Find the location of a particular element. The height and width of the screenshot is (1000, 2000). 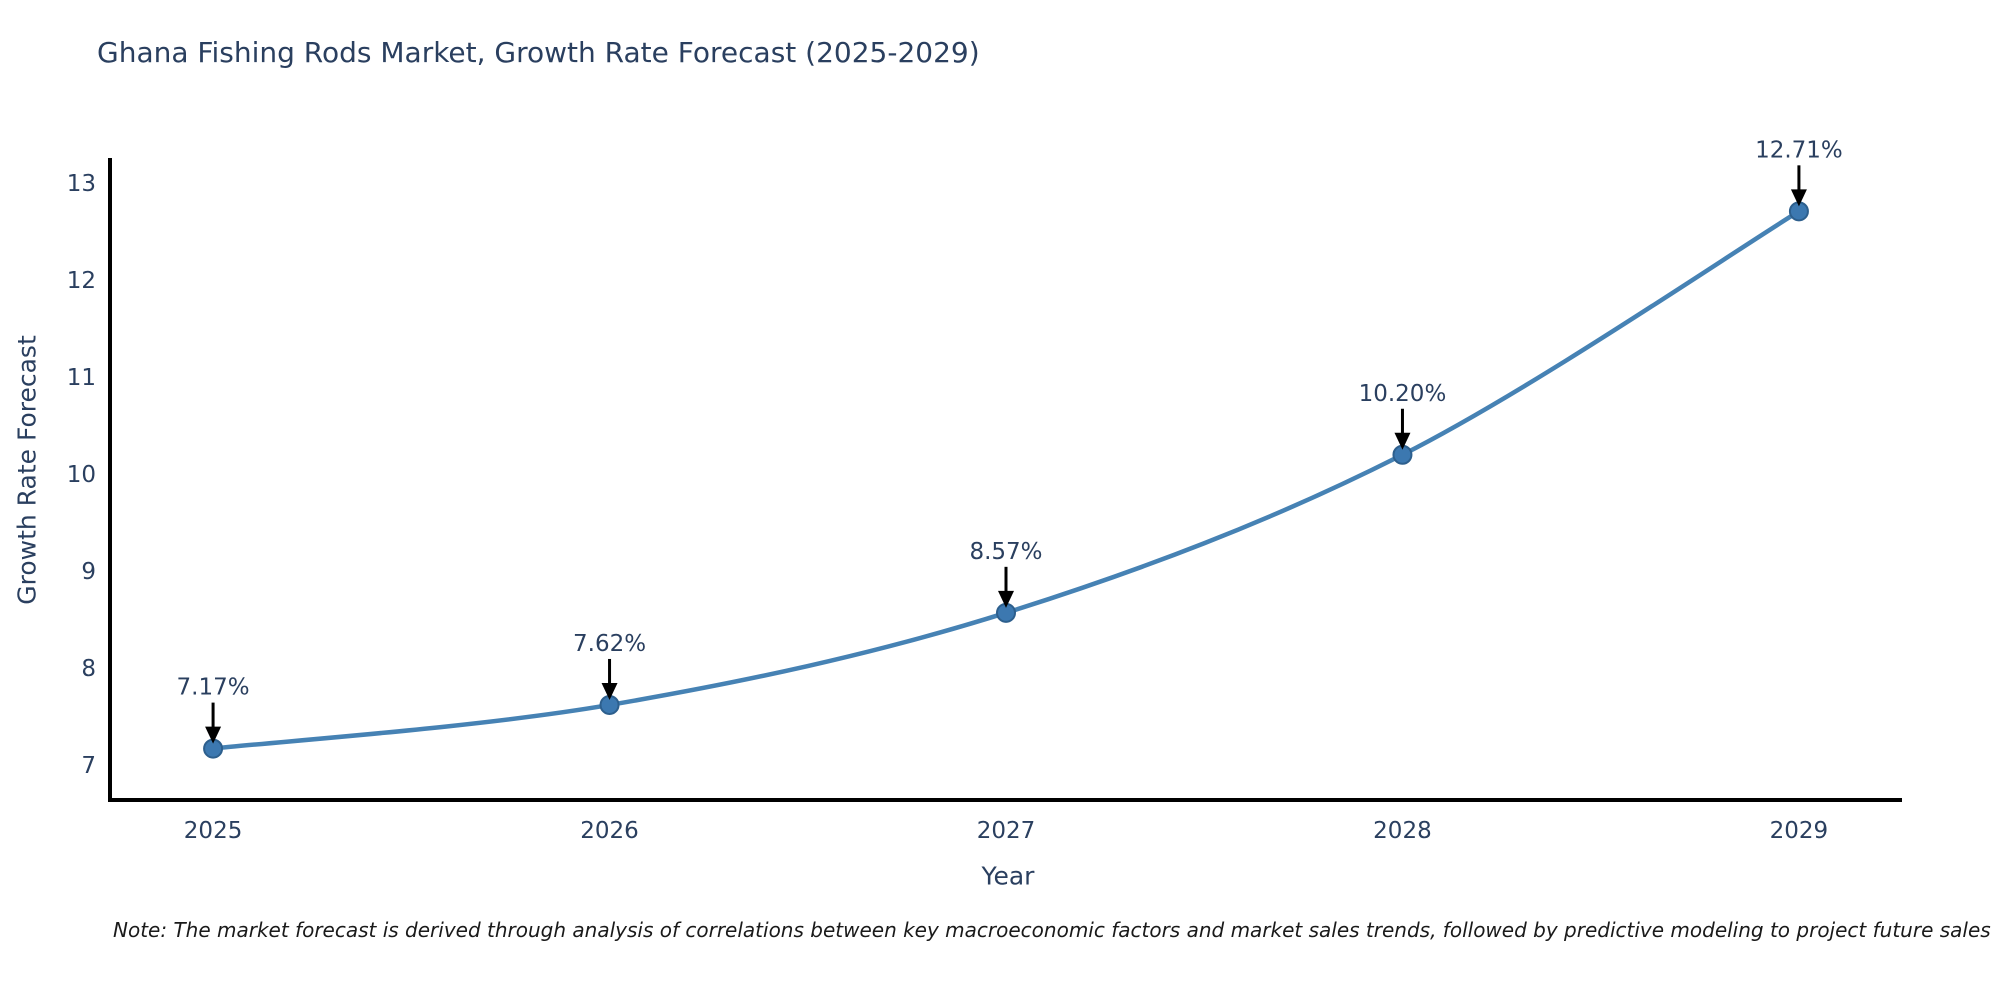

x-tick-label: 2026 is located at coordinates (609, 831).